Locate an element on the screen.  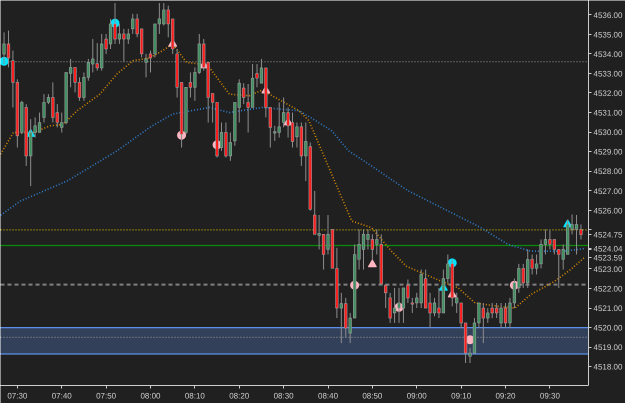
y-tick-label: 4534.00 is located at coordinates (608, 54).